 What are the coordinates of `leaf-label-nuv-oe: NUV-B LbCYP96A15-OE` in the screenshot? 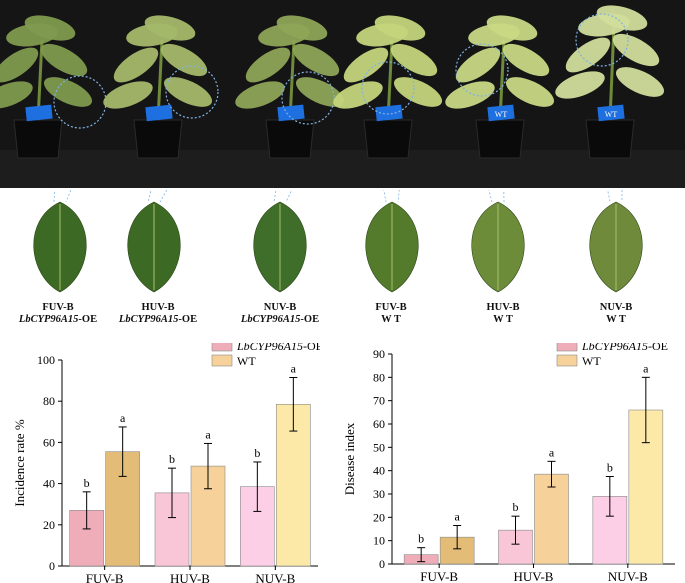 It's located at (280, 313).